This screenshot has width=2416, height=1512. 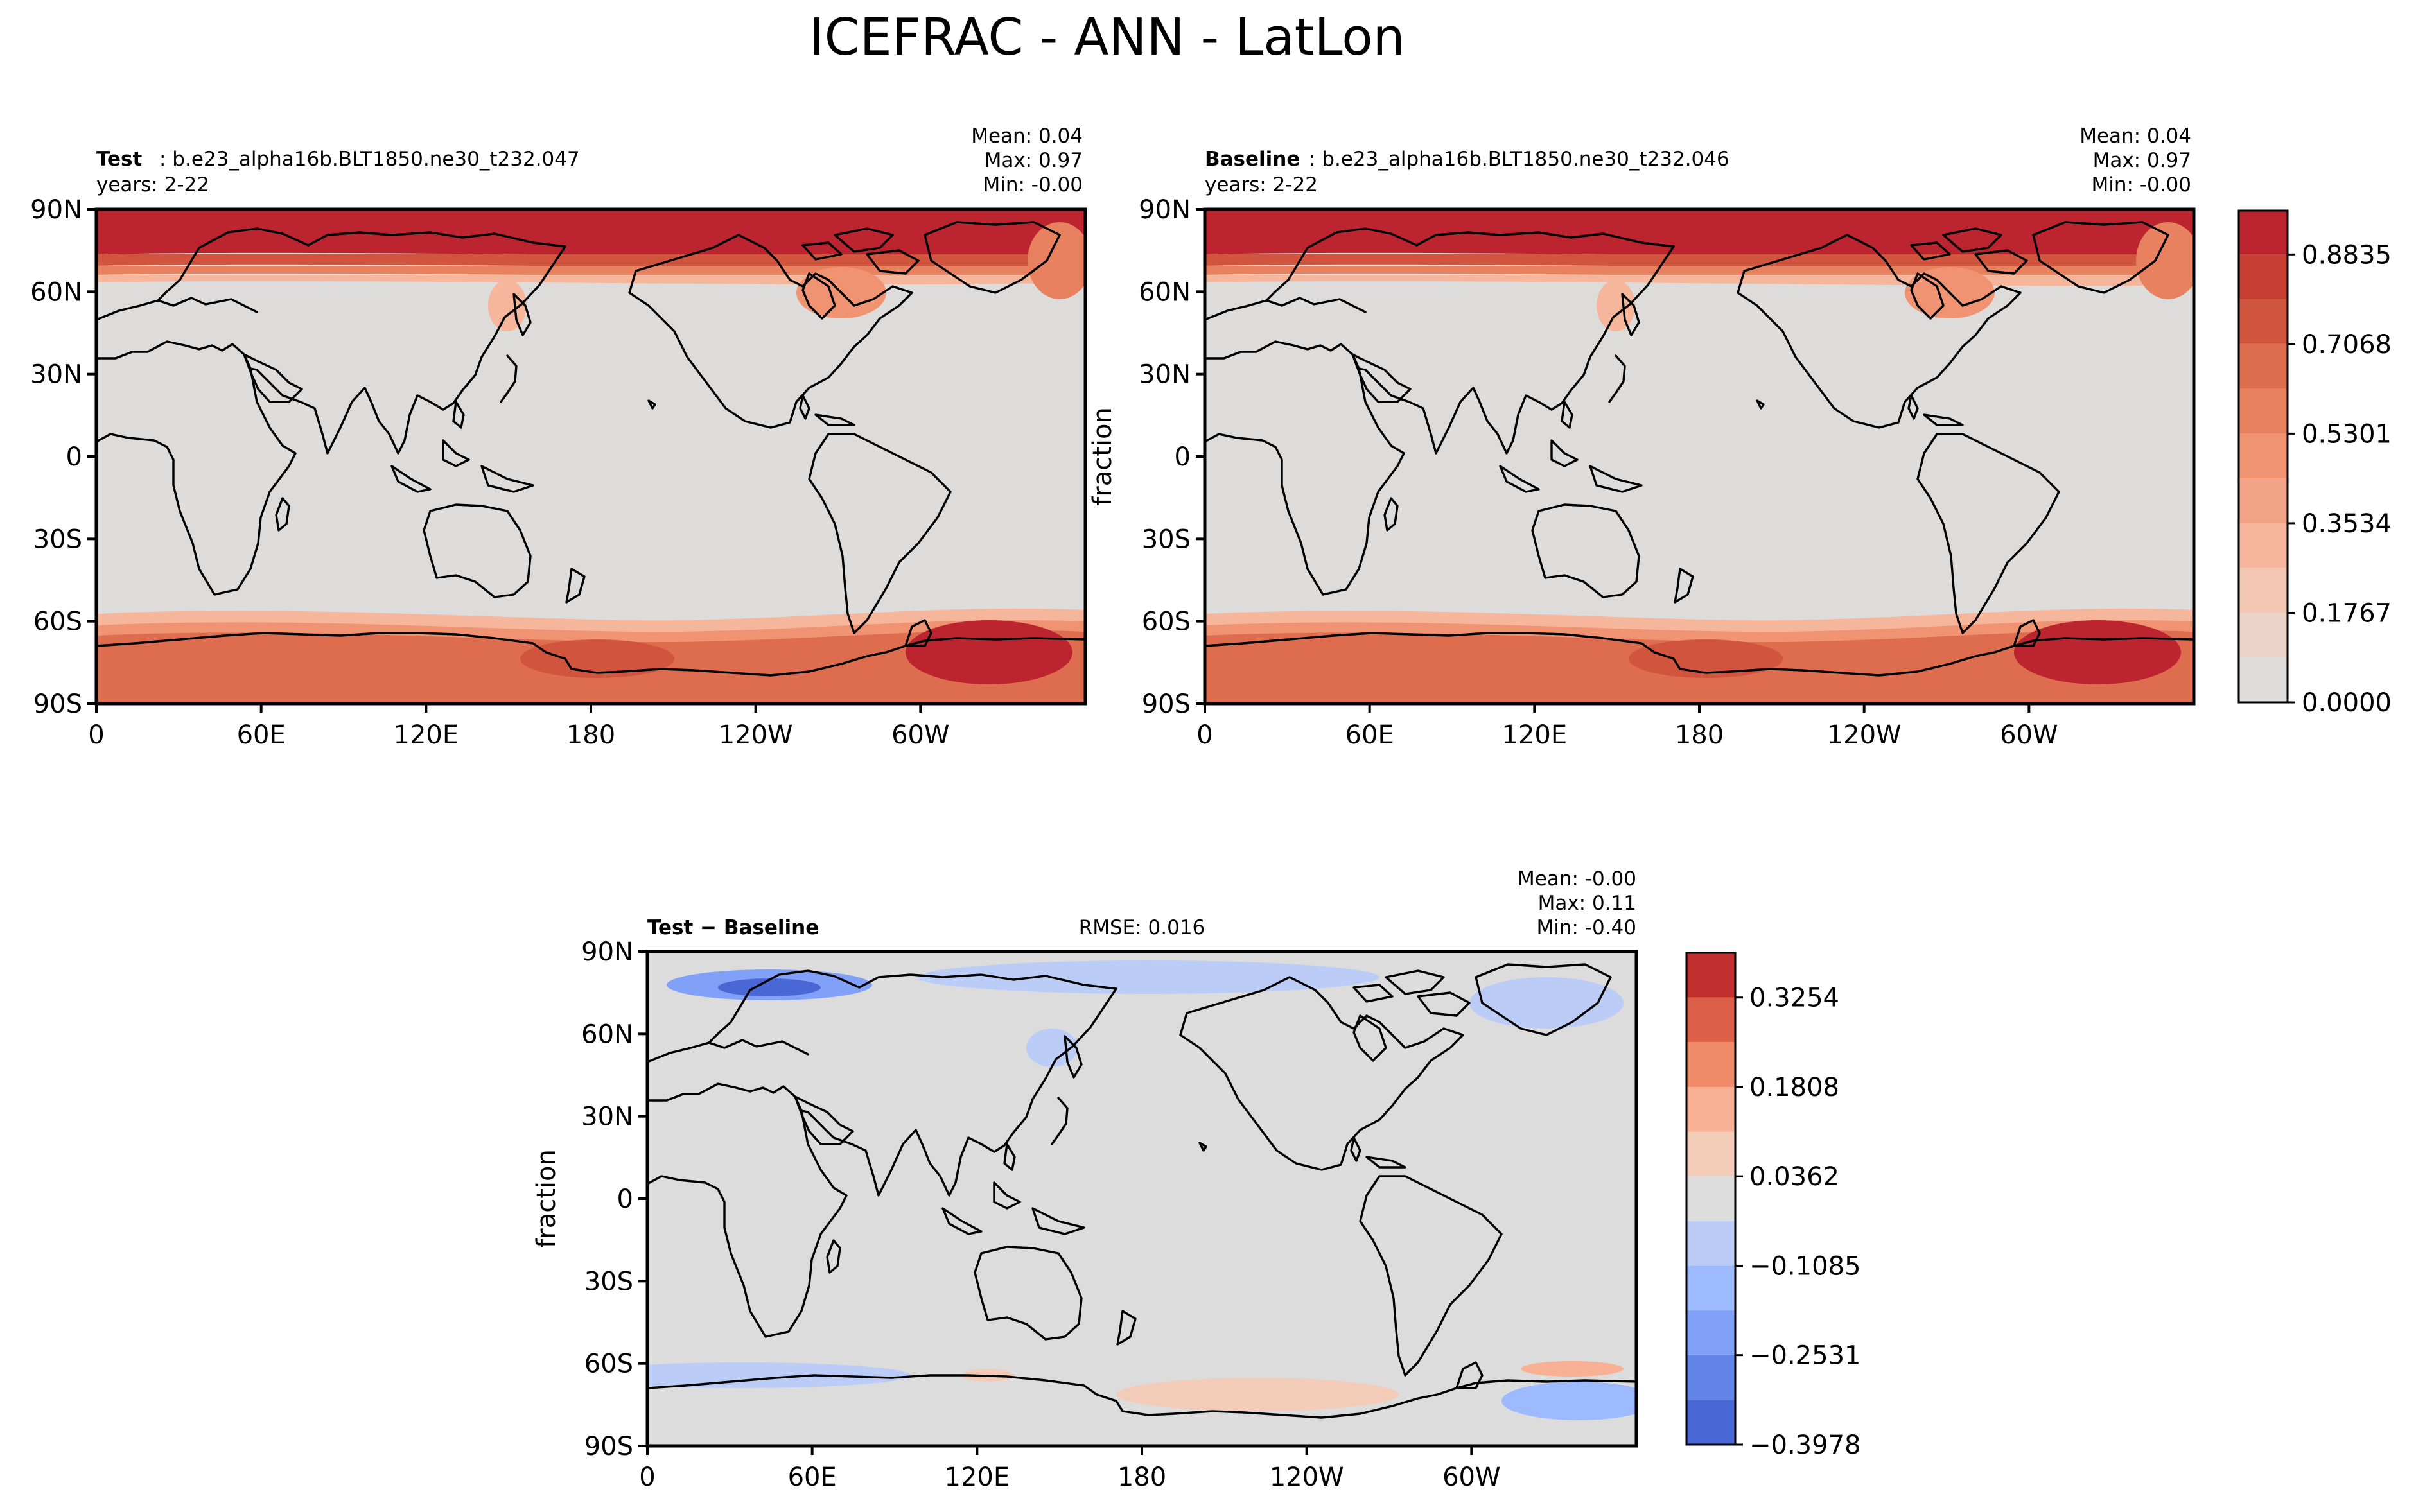 What do you see at coordinates (2142, 160) in the screenshot?
I see `baseline-max: Max: 0.97` at bounding box center [2142, 160].